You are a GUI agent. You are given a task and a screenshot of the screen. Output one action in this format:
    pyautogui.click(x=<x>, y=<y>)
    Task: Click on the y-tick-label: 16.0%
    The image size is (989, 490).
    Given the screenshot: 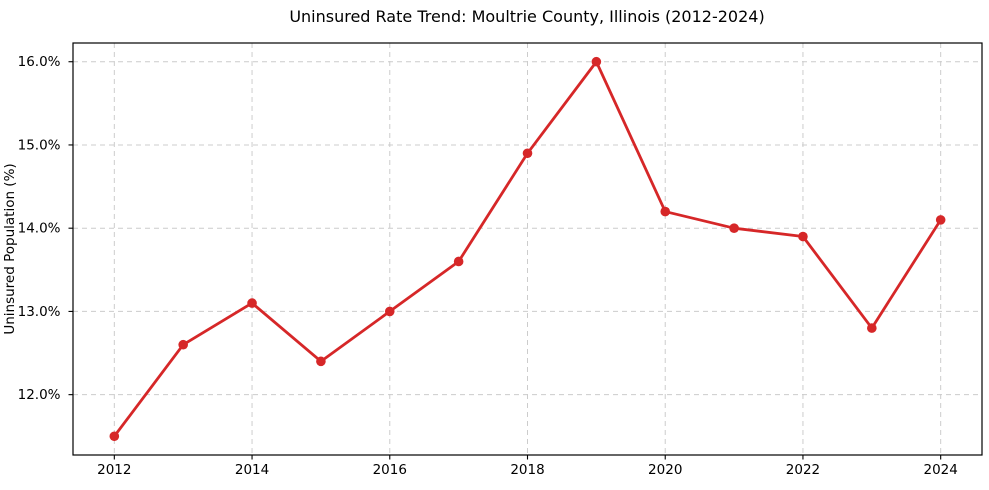 What is the action you would take?
    pyautogui.click(x=39, y=62)
    